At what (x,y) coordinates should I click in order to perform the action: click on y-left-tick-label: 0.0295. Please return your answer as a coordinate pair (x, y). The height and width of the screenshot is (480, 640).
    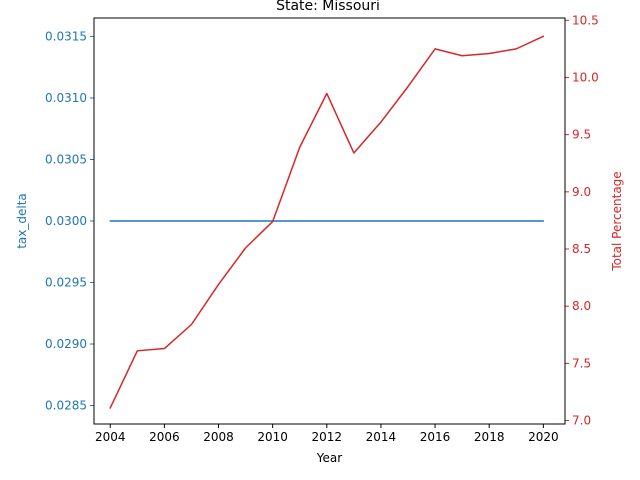
    Looking at the image, I should click on (66, 283).